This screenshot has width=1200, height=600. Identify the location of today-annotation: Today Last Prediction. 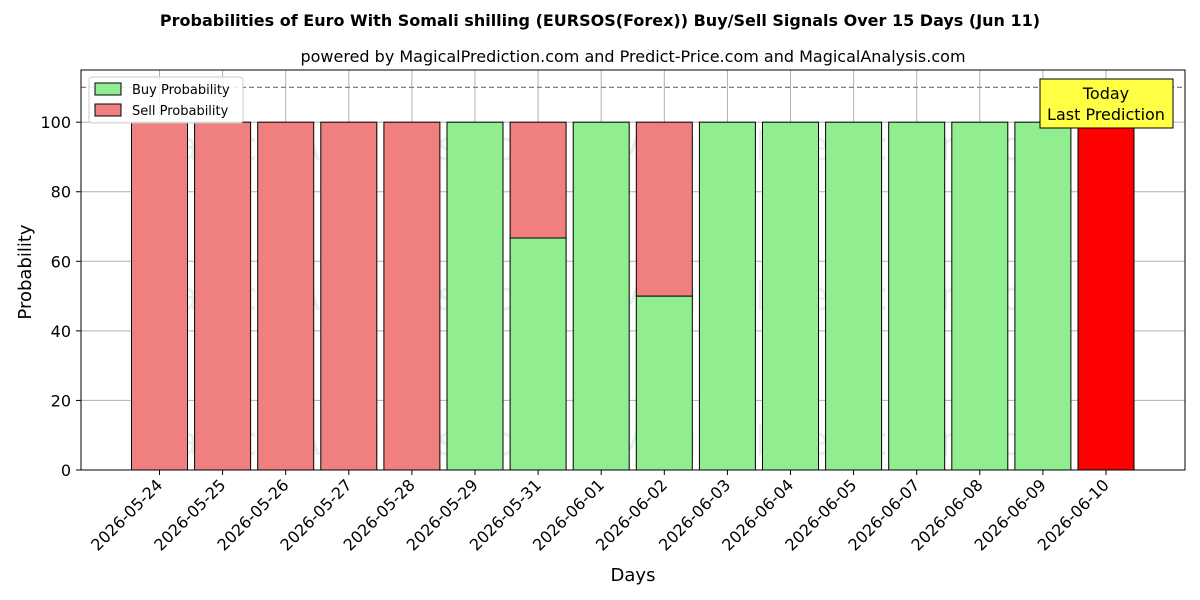
(1106, 103).